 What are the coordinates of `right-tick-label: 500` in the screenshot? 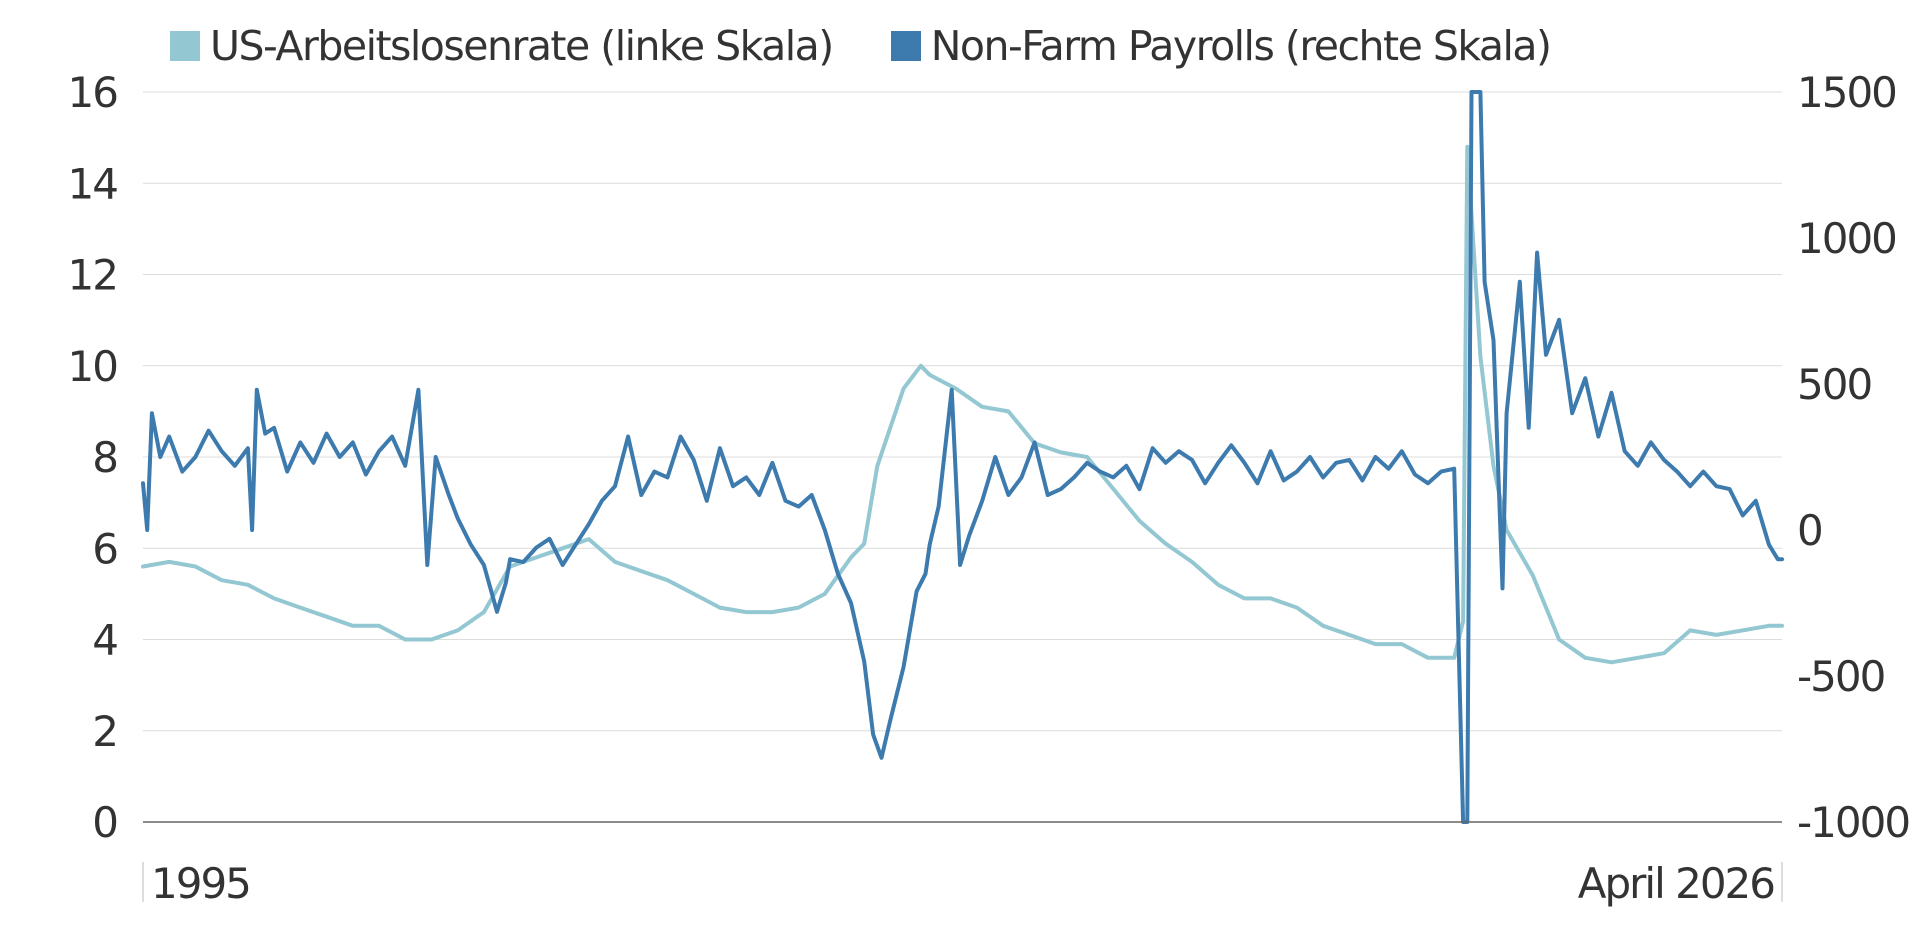 It's located at (1834, 384).